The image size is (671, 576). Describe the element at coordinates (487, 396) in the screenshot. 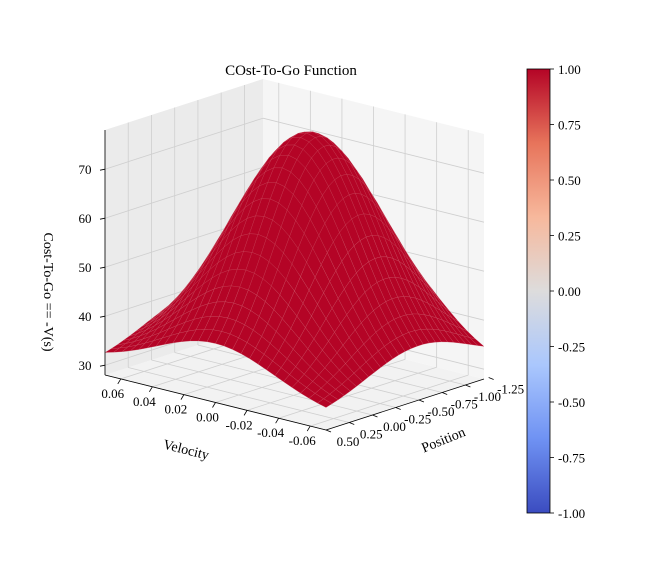

I see `y-tick-label: -1.00` at that location.